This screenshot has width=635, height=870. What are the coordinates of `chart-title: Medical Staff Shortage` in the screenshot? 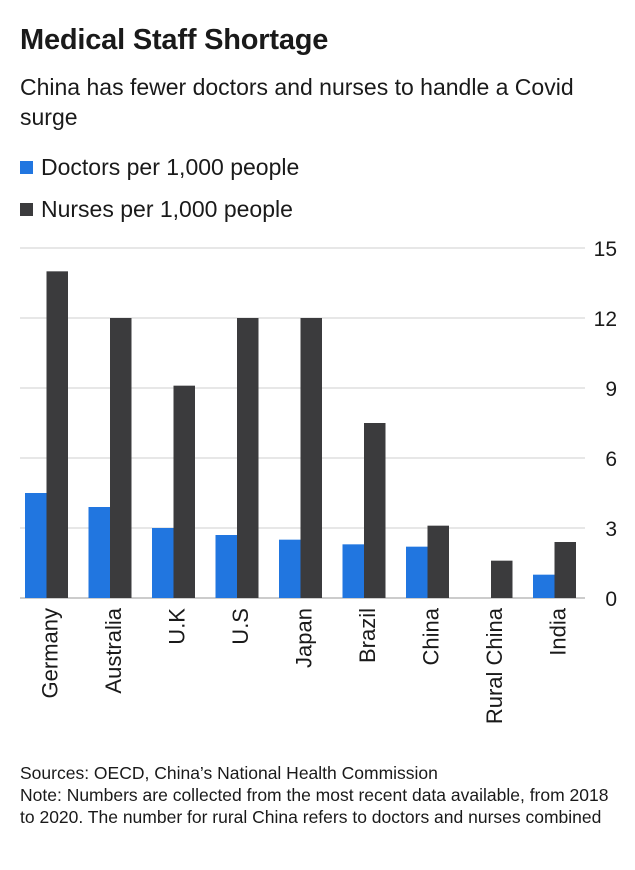 It's located at (174, 40).